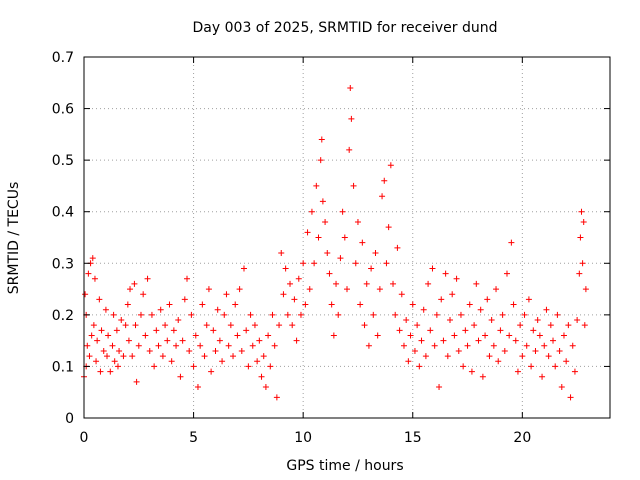 Image resolution: width=640 pixels, height=480 pixels. Describe the element at coordinates (84, 438) in the screenshot. I see `x-tick-label: 0` at that location.